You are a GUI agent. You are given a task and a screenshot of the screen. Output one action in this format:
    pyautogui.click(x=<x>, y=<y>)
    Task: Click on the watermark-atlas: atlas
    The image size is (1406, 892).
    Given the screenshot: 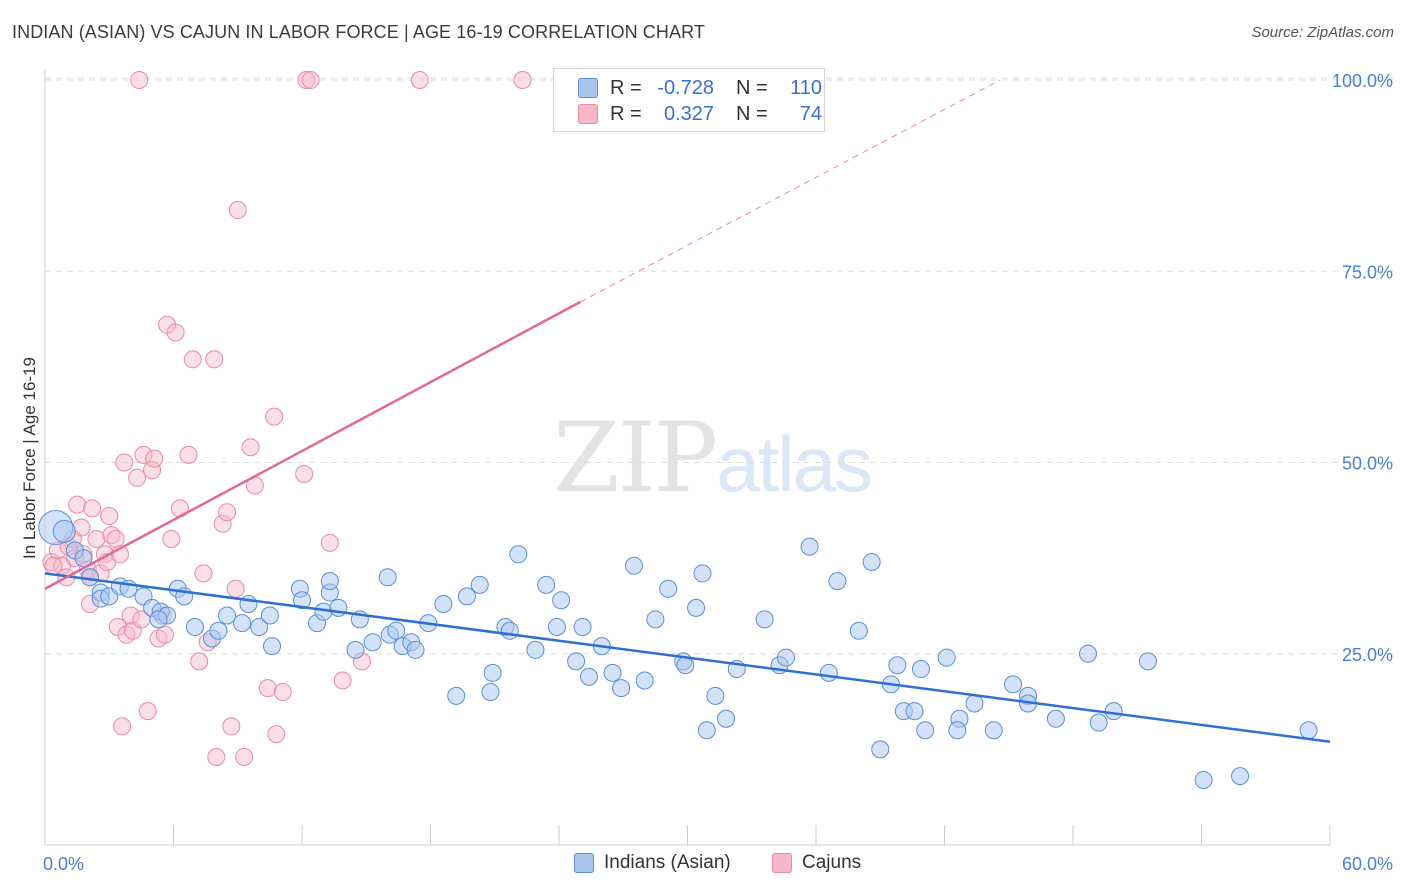 What is the action you would take?
    pyautogui.click(x=794, y=464)
    